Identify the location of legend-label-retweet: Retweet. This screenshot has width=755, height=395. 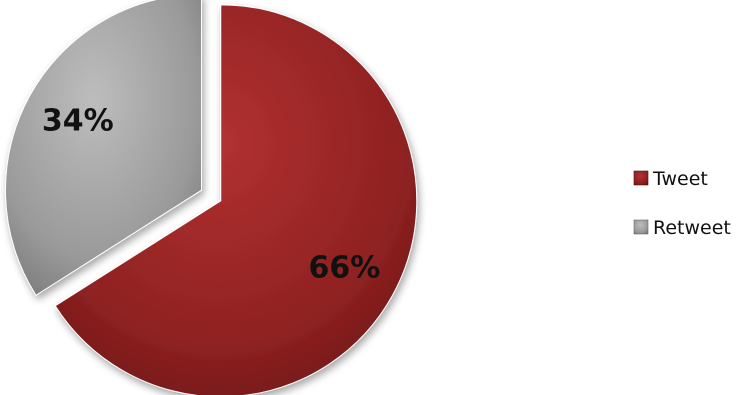
(692, 228).